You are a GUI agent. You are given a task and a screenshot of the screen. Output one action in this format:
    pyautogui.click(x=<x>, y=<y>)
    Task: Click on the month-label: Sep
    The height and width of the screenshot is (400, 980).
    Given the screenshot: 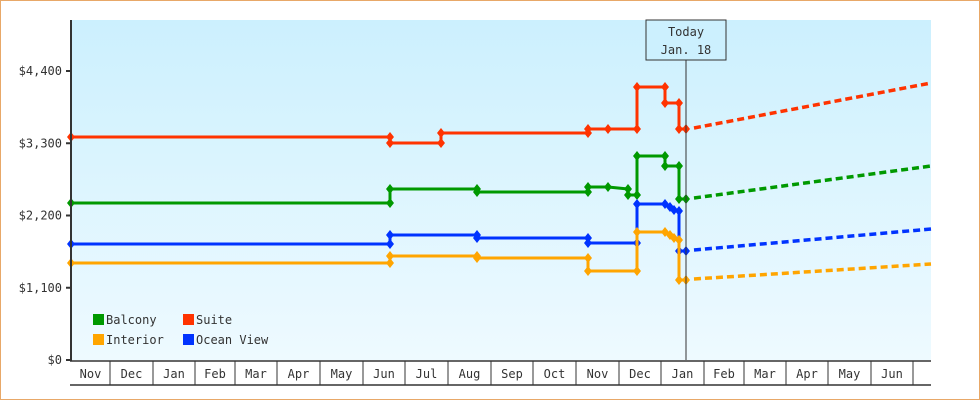 What is the action you would take?
    pyautogui.click(x=512, y=374)
    